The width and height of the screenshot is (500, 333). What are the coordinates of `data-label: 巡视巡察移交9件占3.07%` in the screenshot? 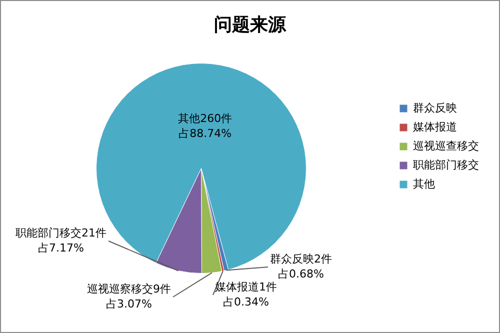 It's located at (129, 296).